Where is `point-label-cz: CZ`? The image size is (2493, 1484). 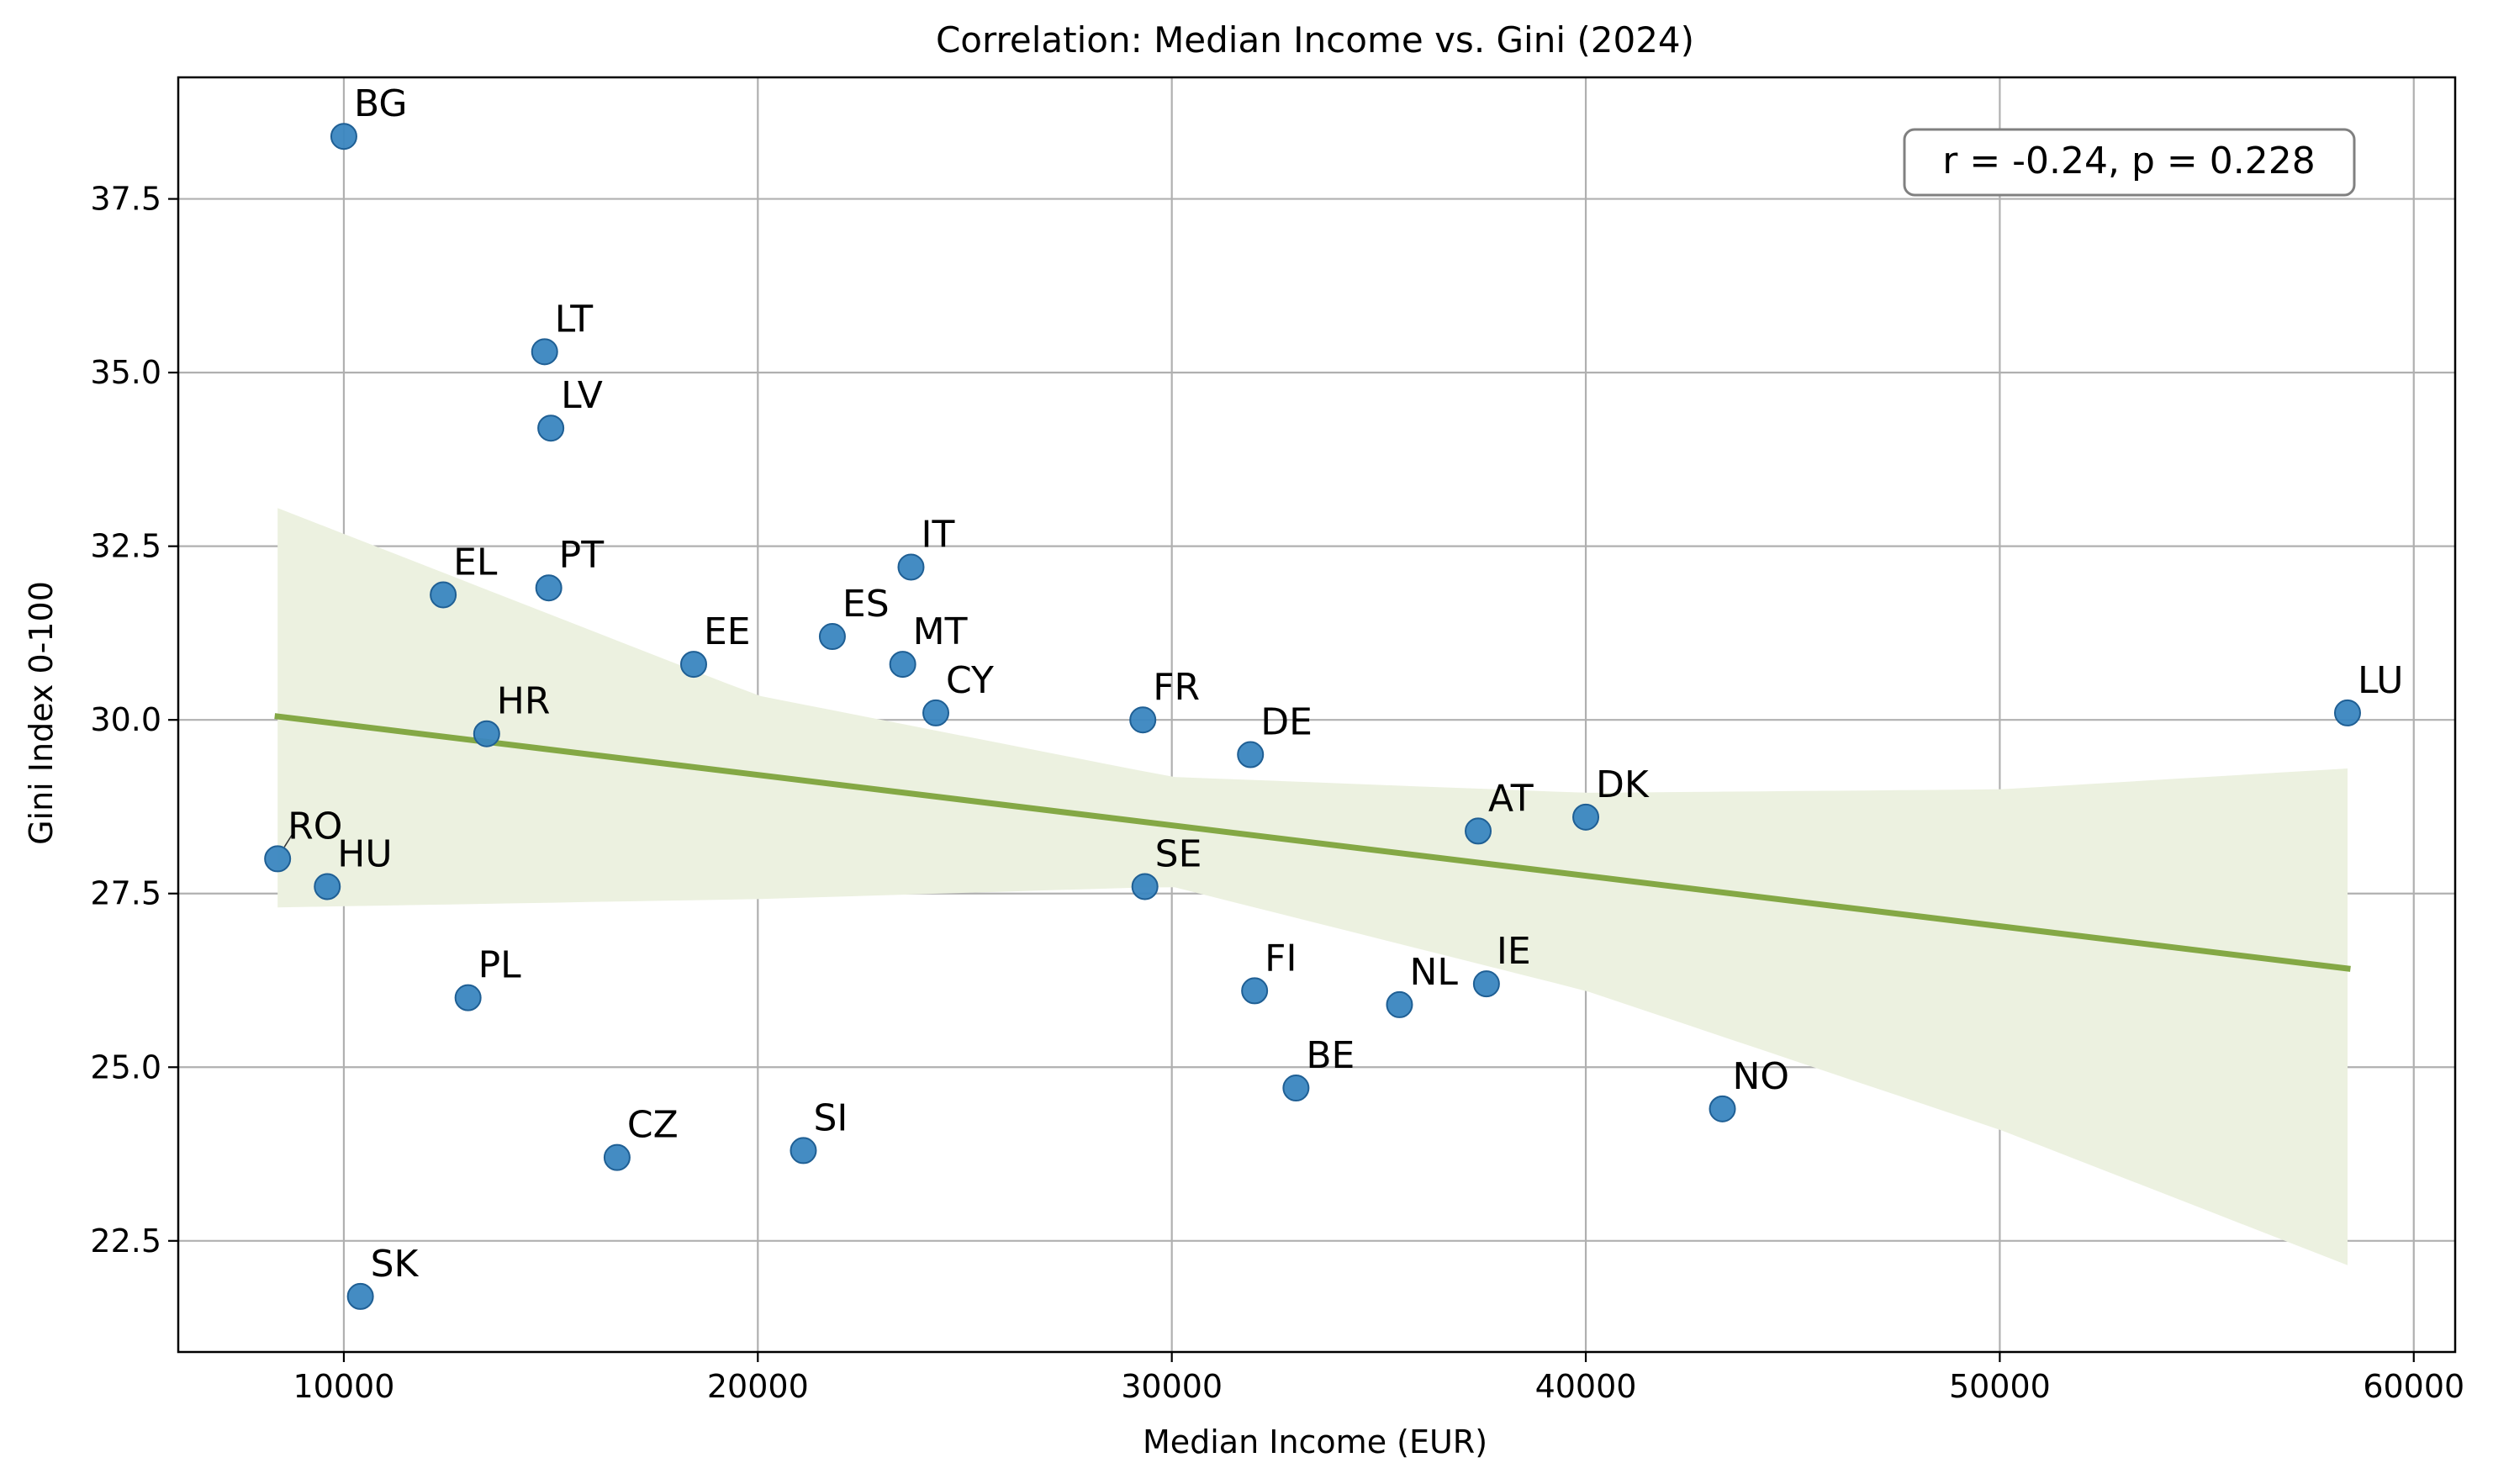
point-label-cz: CZ is located at coordinates (653, 1125).